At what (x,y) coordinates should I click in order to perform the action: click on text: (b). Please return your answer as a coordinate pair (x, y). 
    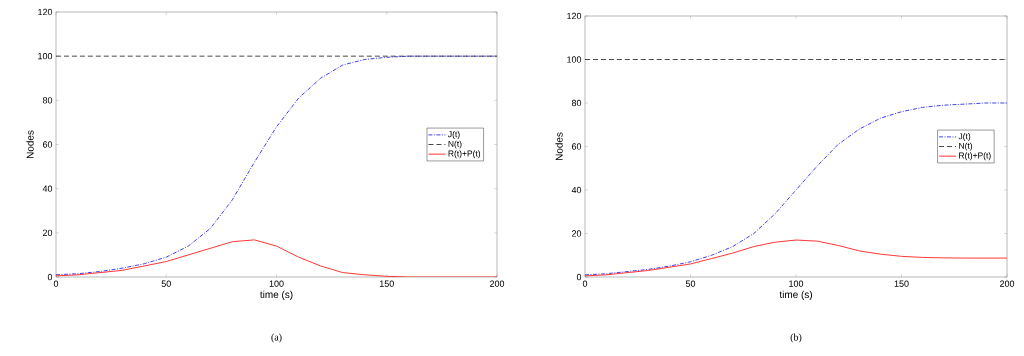
    Looking at the image, I should click on (796, 338).